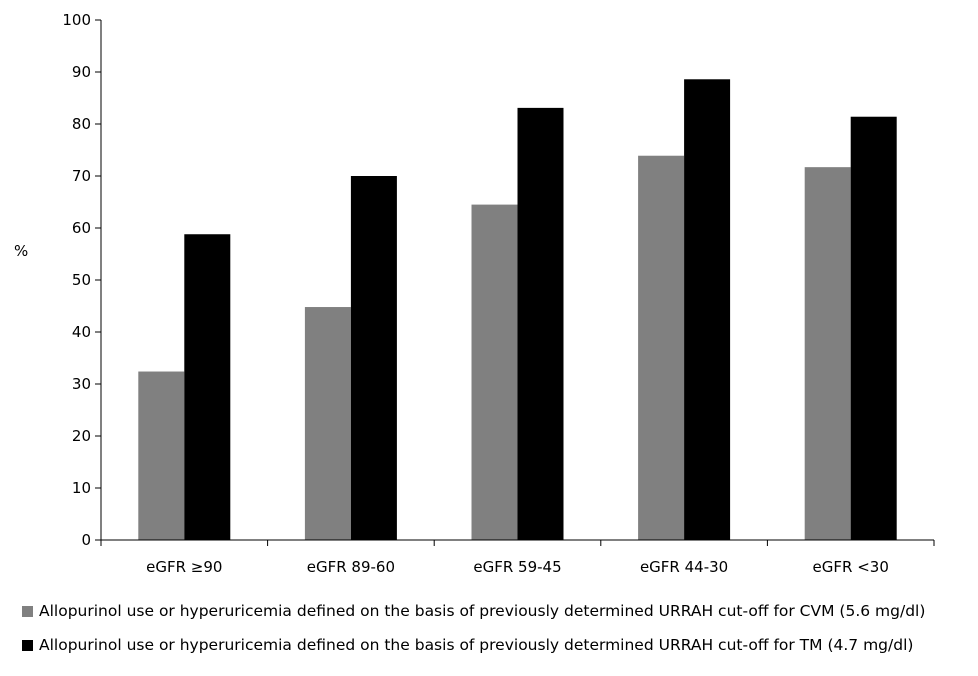  What do you see at coordinates (86, 540) in the screenshot?
I see `y-tick-label: 0` at bounding box center [86, 540].